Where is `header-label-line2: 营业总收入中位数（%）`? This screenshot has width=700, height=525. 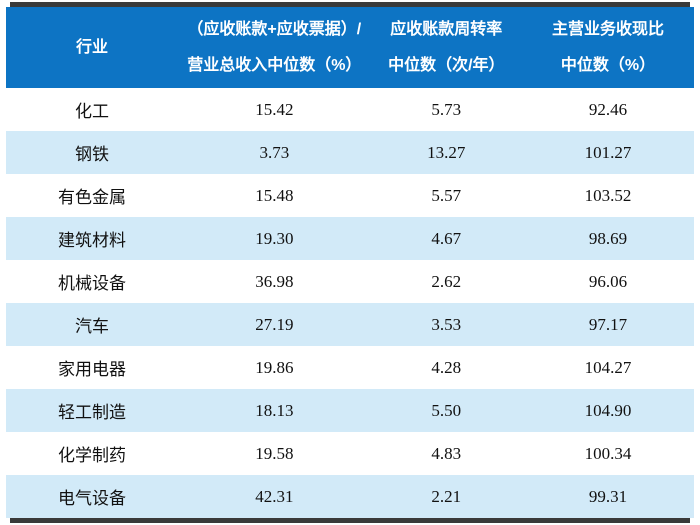 header-label-line2: 营业总收入中位数（%） is located at coordinates (274, 65).